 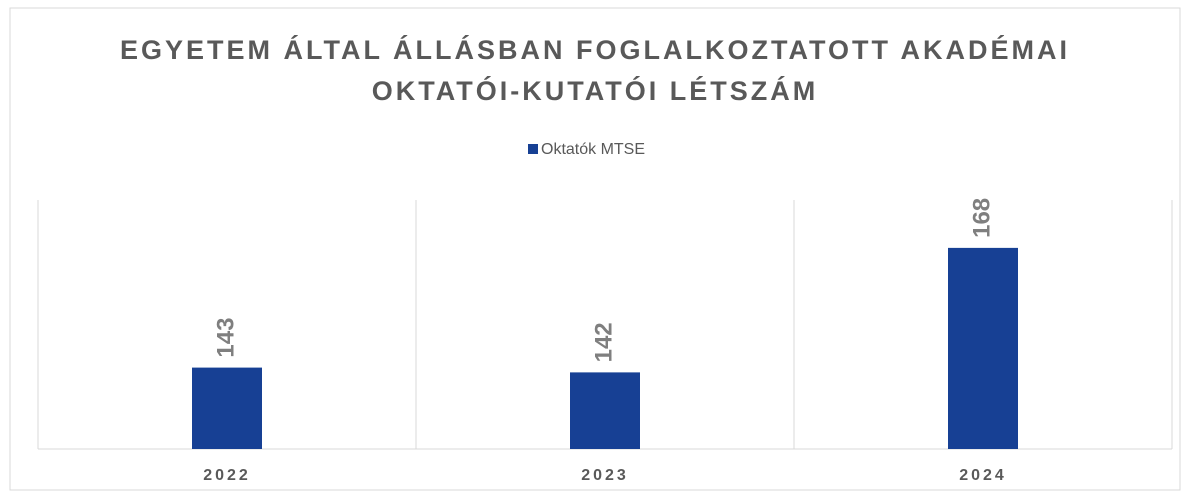 I want to click on x-tick-label: 2023, so click(x=605, y=475).